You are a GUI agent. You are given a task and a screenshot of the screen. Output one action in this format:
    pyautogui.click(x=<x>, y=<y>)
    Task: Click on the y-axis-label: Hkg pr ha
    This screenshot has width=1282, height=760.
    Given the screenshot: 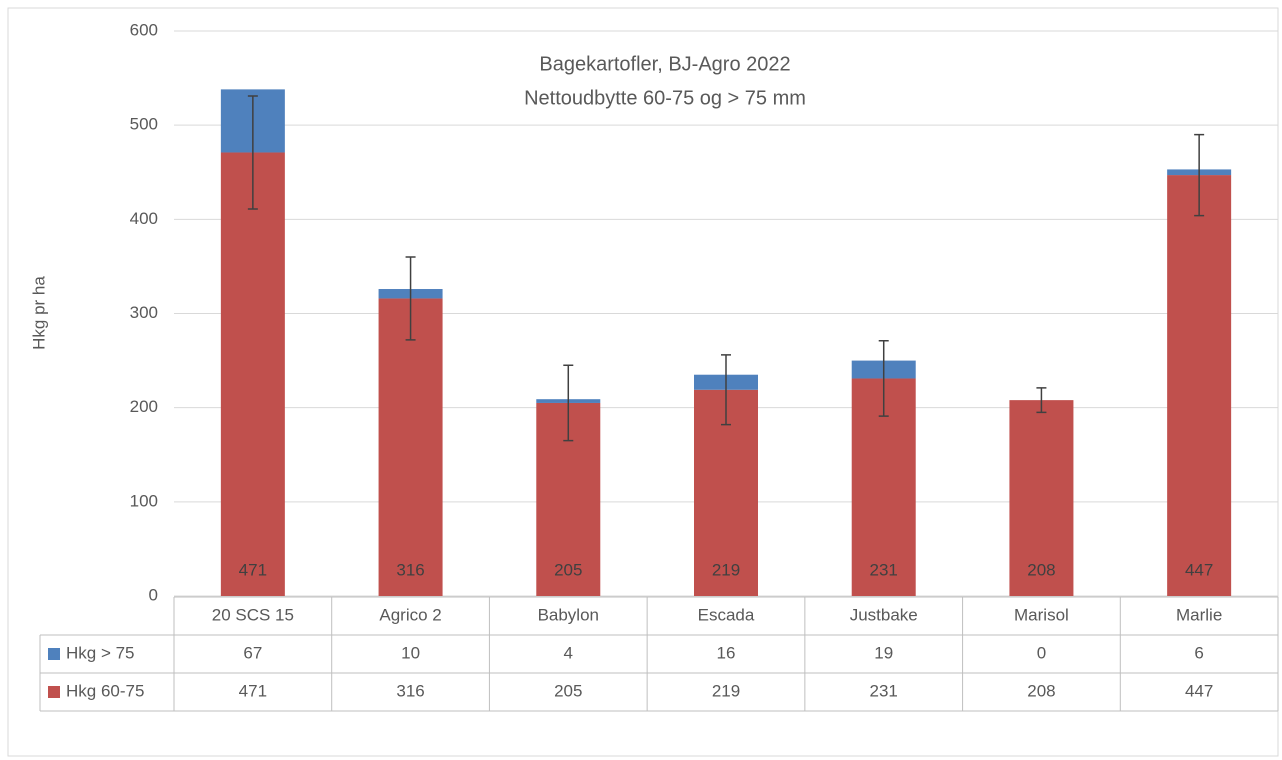 What is the action you would take?
    pyautogui.click(x=38, y=313)
    